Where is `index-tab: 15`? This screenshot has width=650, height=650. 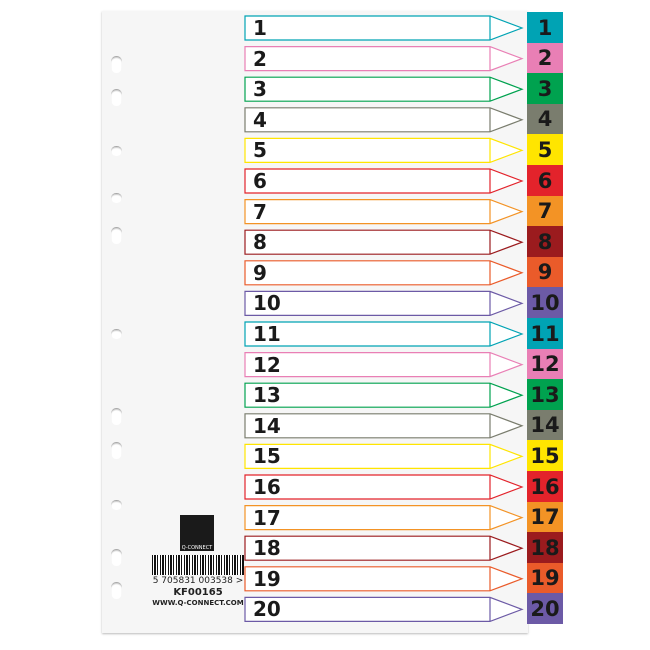 index-tab: 15 is located at coordinates (545, 456).